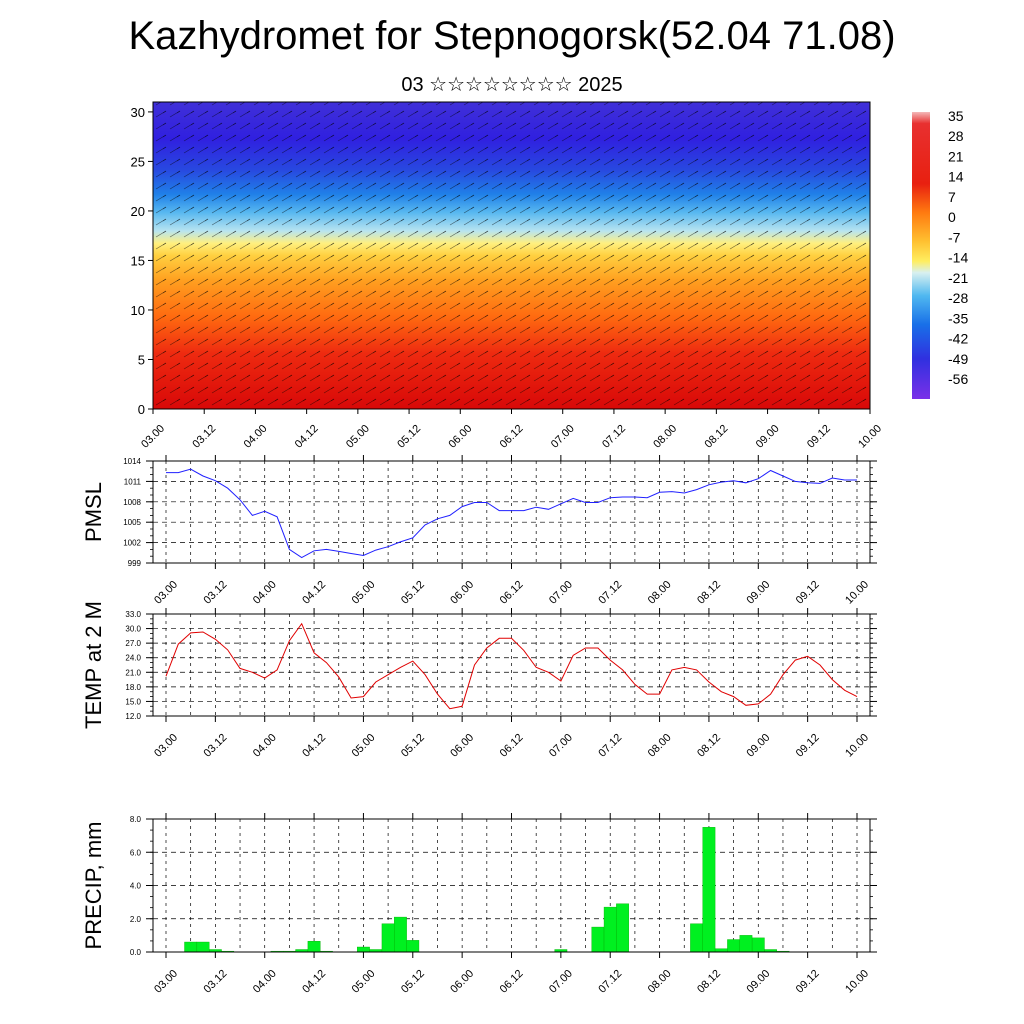 This screenshot has width=1024, height=1024. Describe the element at coordinates (958, 318) in the screenshot. I see `colorbar-label: -35` at that location.